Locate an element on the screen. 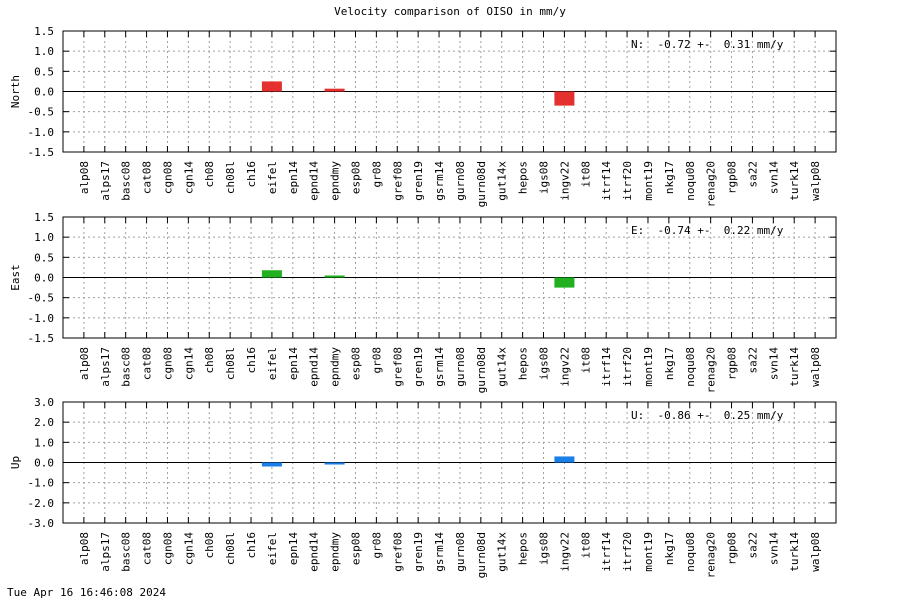 This screenshot has width=900, height=600. velocity-annotation: N: -0.72 +- 0.31 mm/y is located at coordinates (707, 44).